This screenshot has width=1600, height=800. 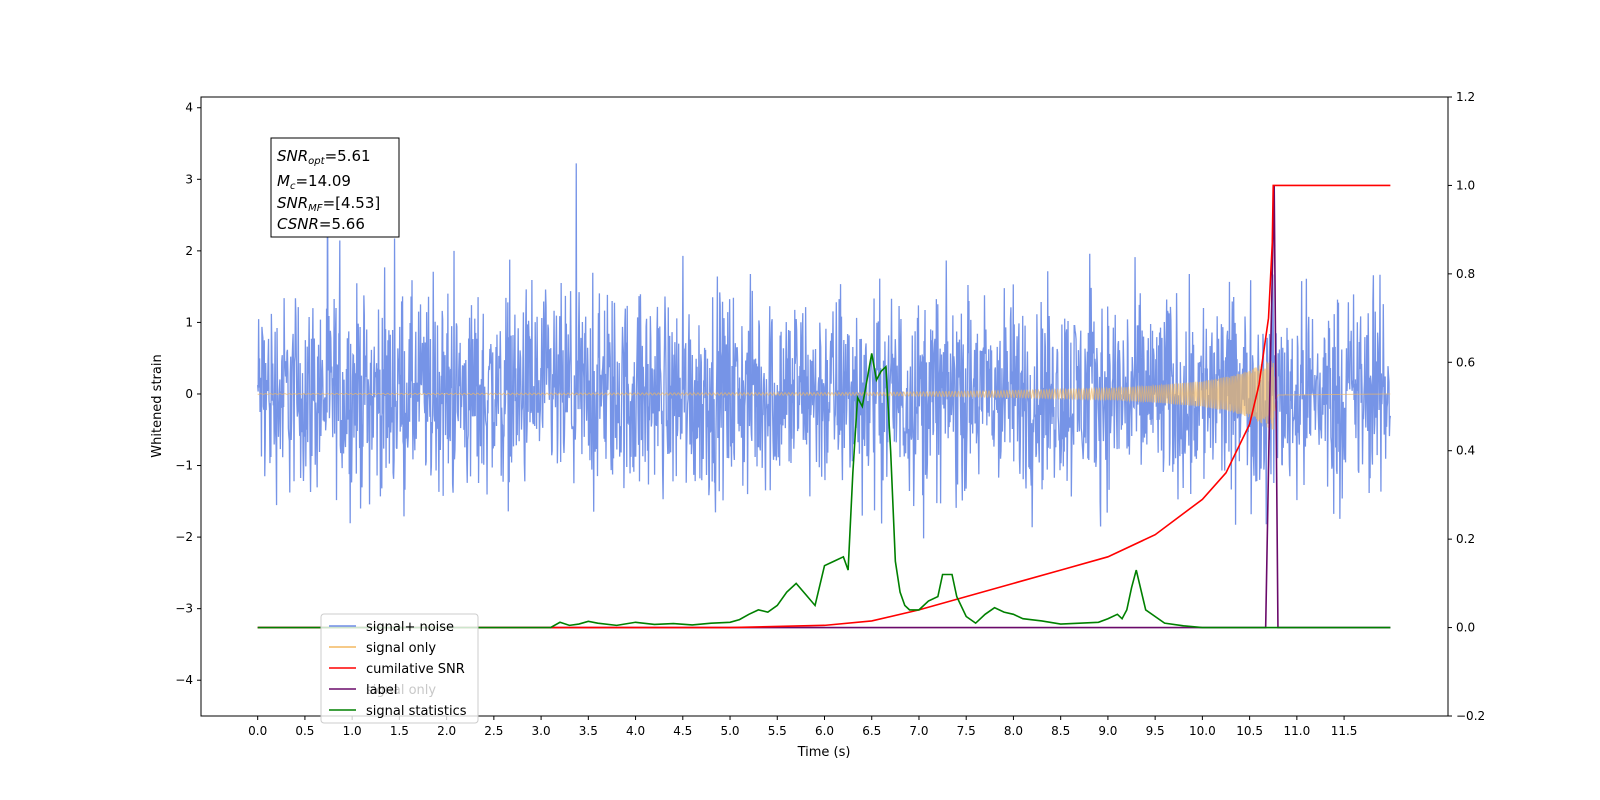 What do you see at coordinates (1013, 731) in the screenshot?
I see `x-tick-label: 8.0` at bounding box center [1013, 731].